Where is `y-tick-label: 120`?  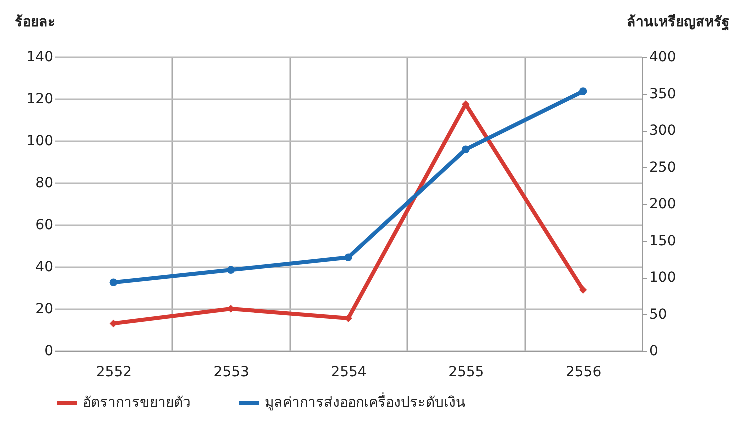 y-tick-label: 120 is located at coordinates (40, 100).